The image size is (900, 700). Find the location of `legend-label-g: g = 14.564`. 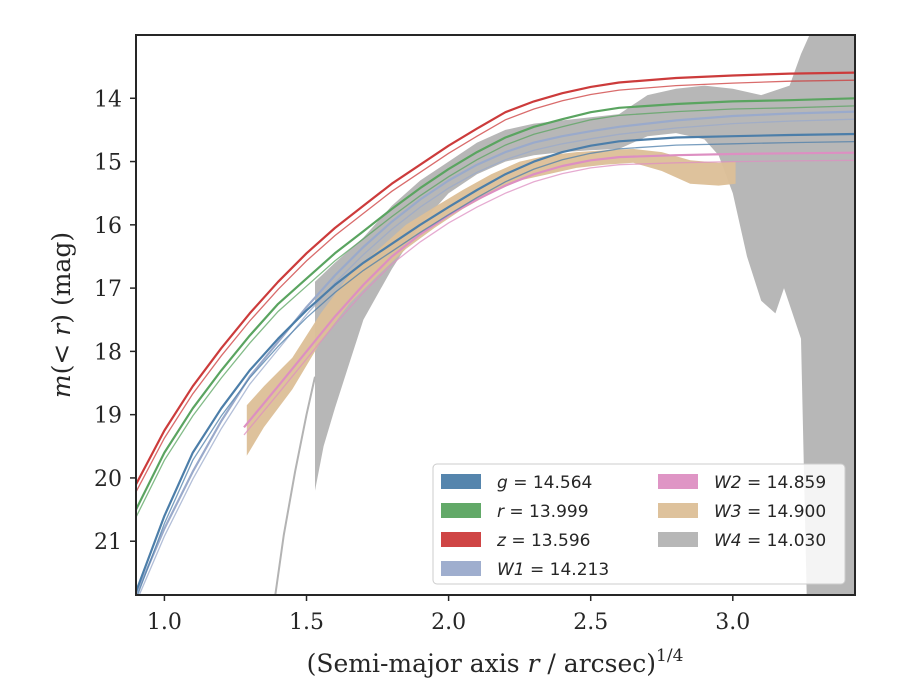

legend-label-g: g = 14.564 is located at coordinates (544, 483).